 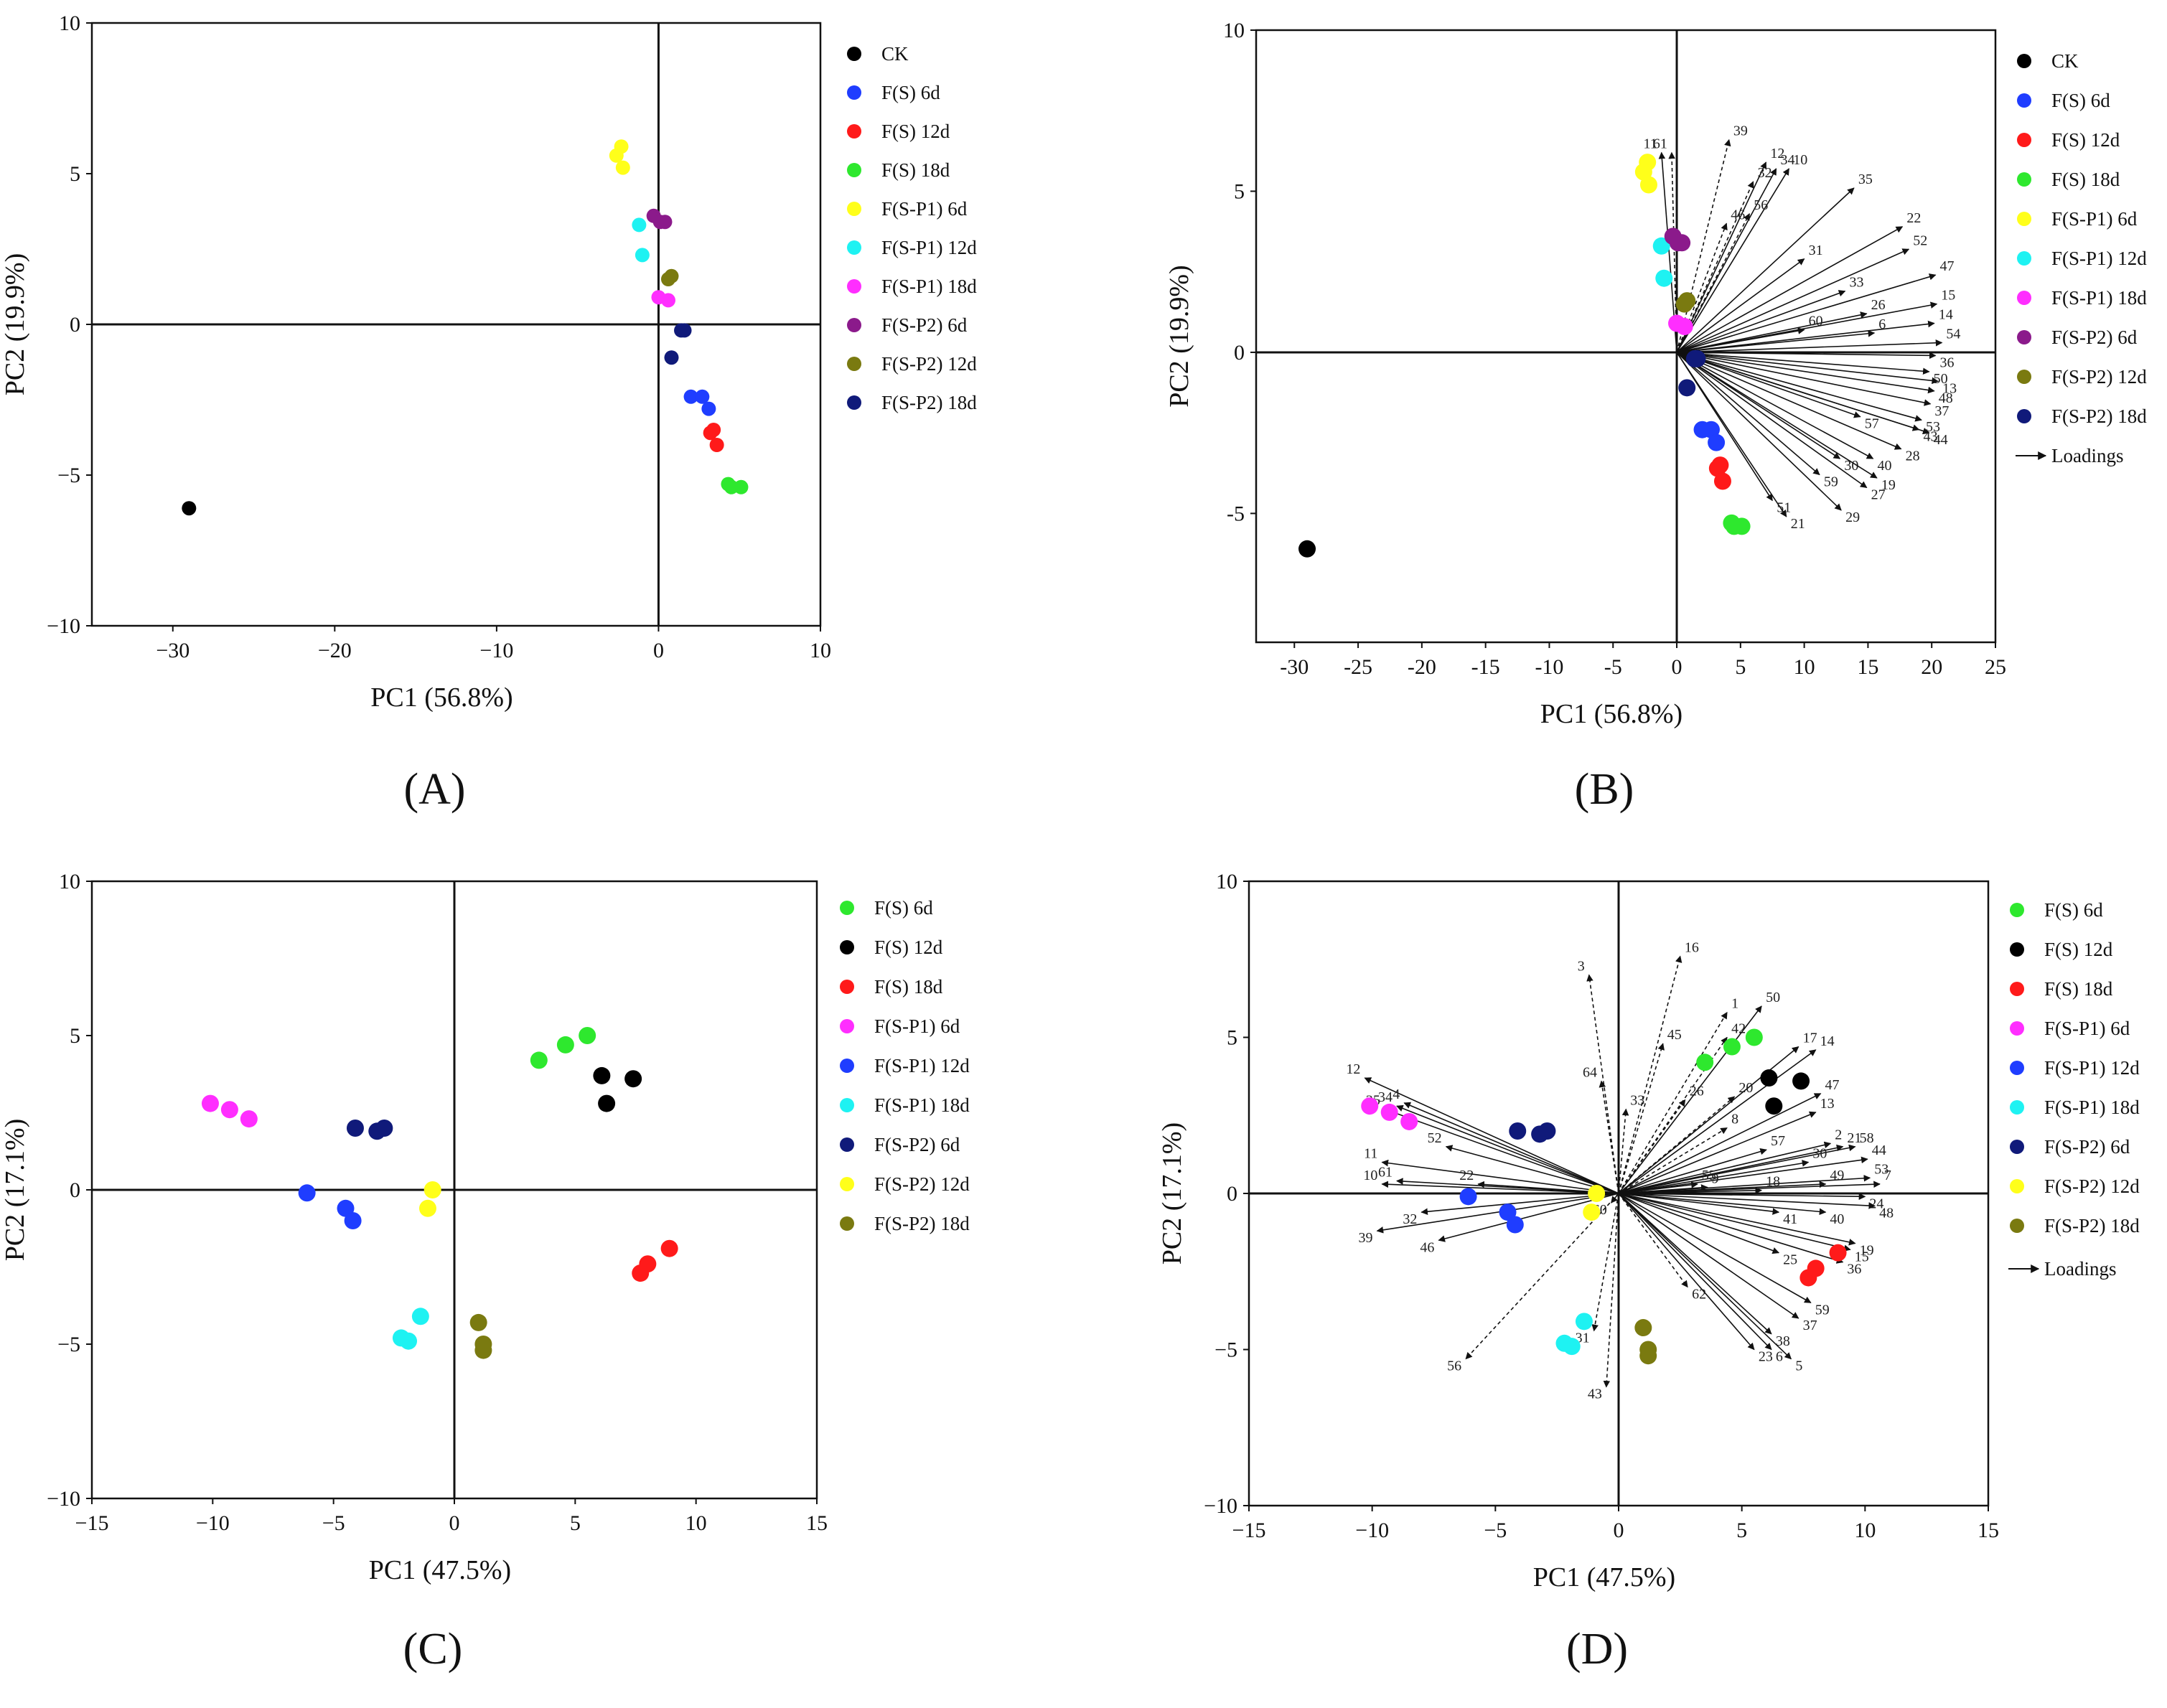 I want to click on legend-entry: F(S-P1) 6d, so click(x=2094, y=219).